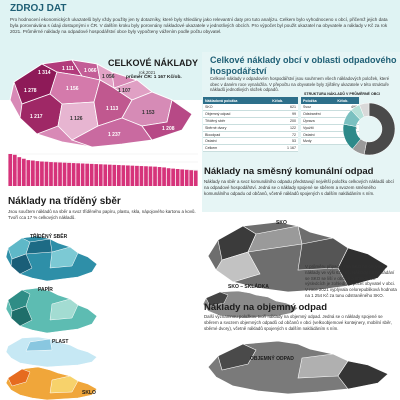 This screenshot has width=400, height=400. What do you see at coordinates (281, 223) in the screenshot?
I see `sko-map-title: SKO` at bounding box center [281, 223].